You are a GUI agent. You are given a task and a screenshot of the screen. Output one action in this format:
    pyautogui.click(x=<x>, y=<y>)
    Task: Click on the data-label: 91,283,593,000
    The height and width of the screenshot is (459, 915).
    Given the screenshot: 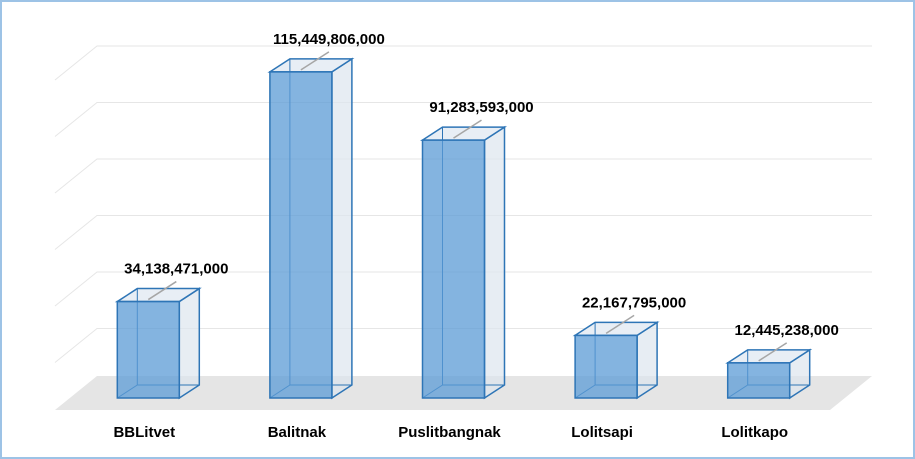 What is the action you would take?
    pyautogui.click(x=481, y=107)
    